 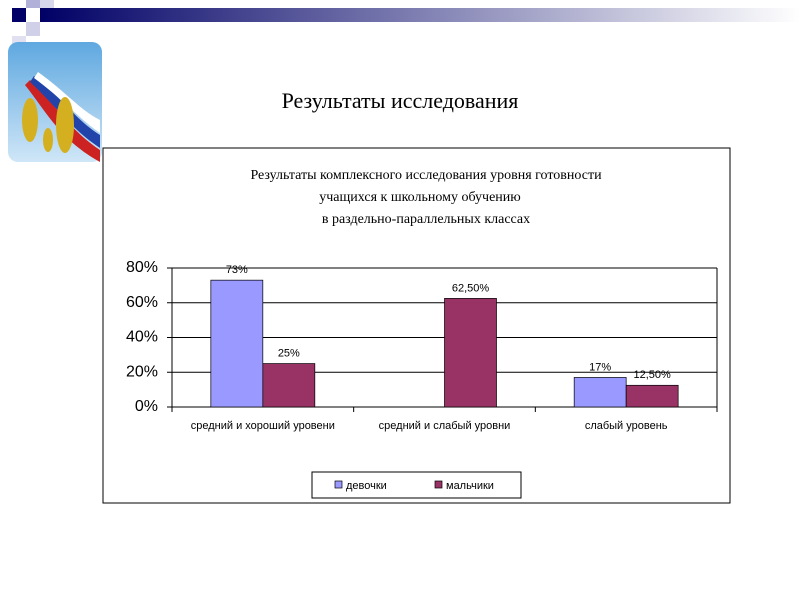 What do you see at coordinates (653, 375) in the screenshot?
I see `value-label: 12,50%` at bounding box center [653, 375].